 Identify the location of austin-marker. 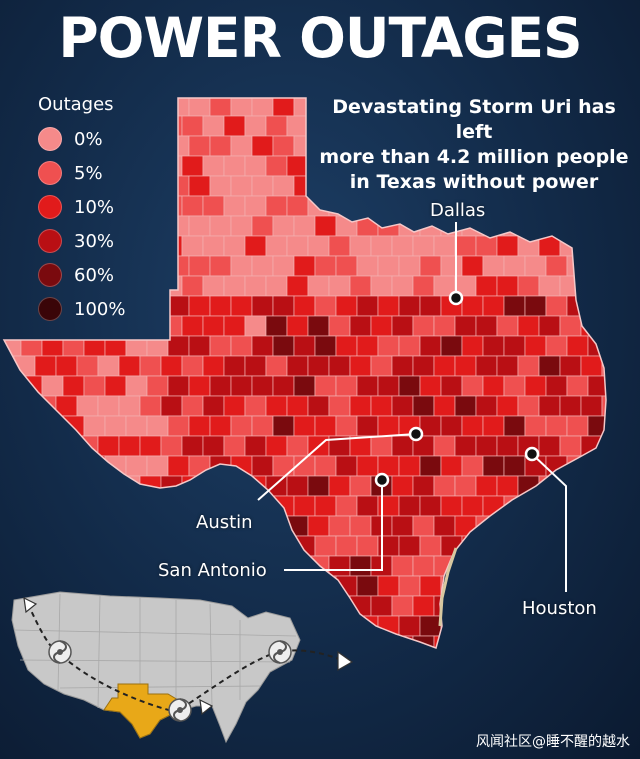
(416, 434).